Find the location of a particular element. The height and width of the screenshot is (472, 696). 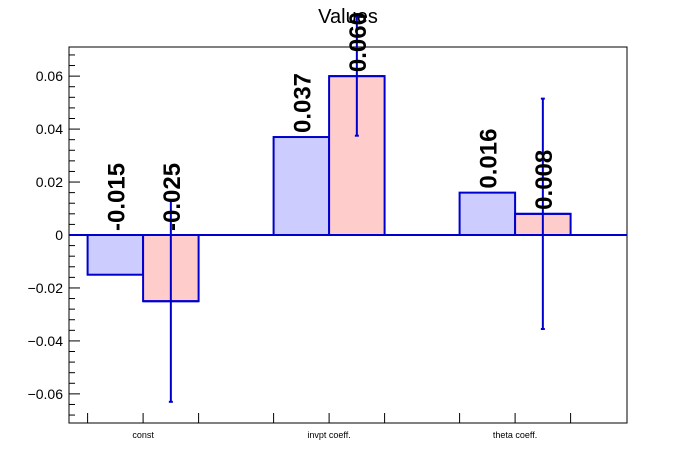

y-tick-label: 0 is located at coordinates (59, 235).